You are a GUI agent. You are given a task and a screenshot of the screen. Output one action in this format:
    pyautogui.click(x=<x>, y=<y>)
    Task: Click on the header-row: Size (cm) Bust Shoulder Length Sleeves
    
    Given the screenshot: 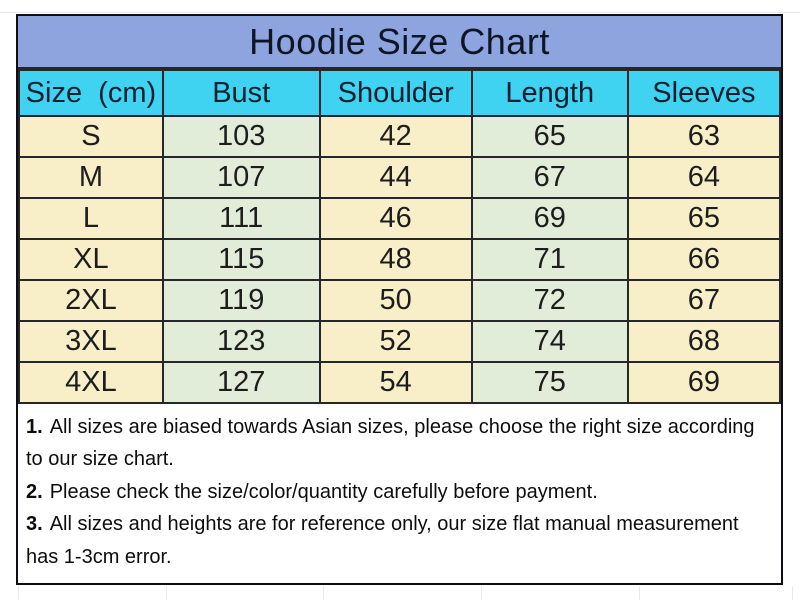 What is the action you would take?
    pyautogui.click(x=400, y=93)
    